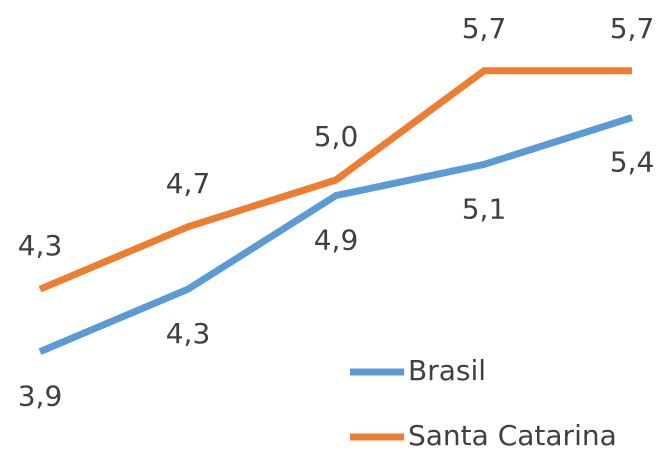  I want to click on legend-label: Santa Catarina, so click(512, 435).